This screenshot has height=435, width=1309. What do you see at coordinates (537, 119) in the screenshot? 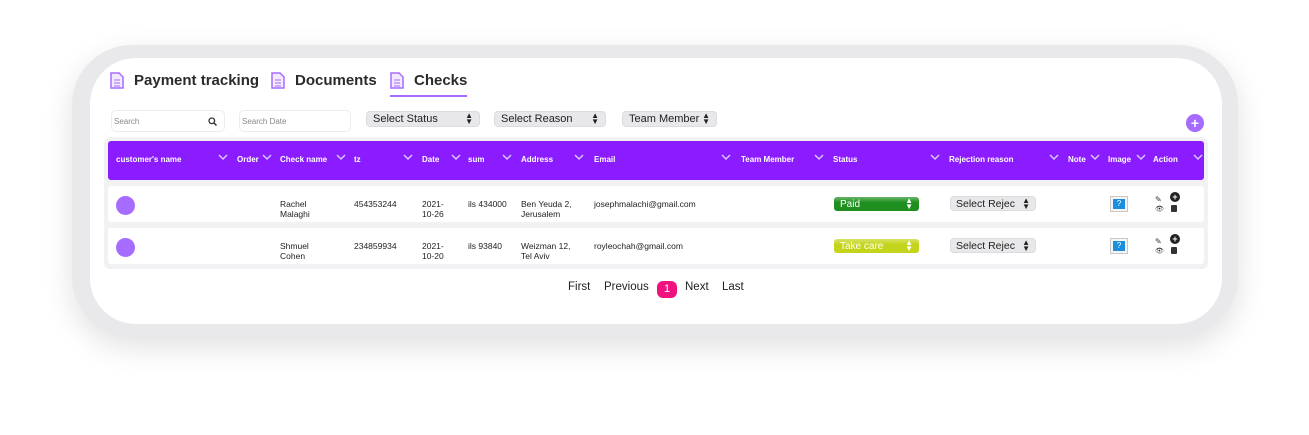
I see `select-label: Select Reason` at bounding box center [537, 119].